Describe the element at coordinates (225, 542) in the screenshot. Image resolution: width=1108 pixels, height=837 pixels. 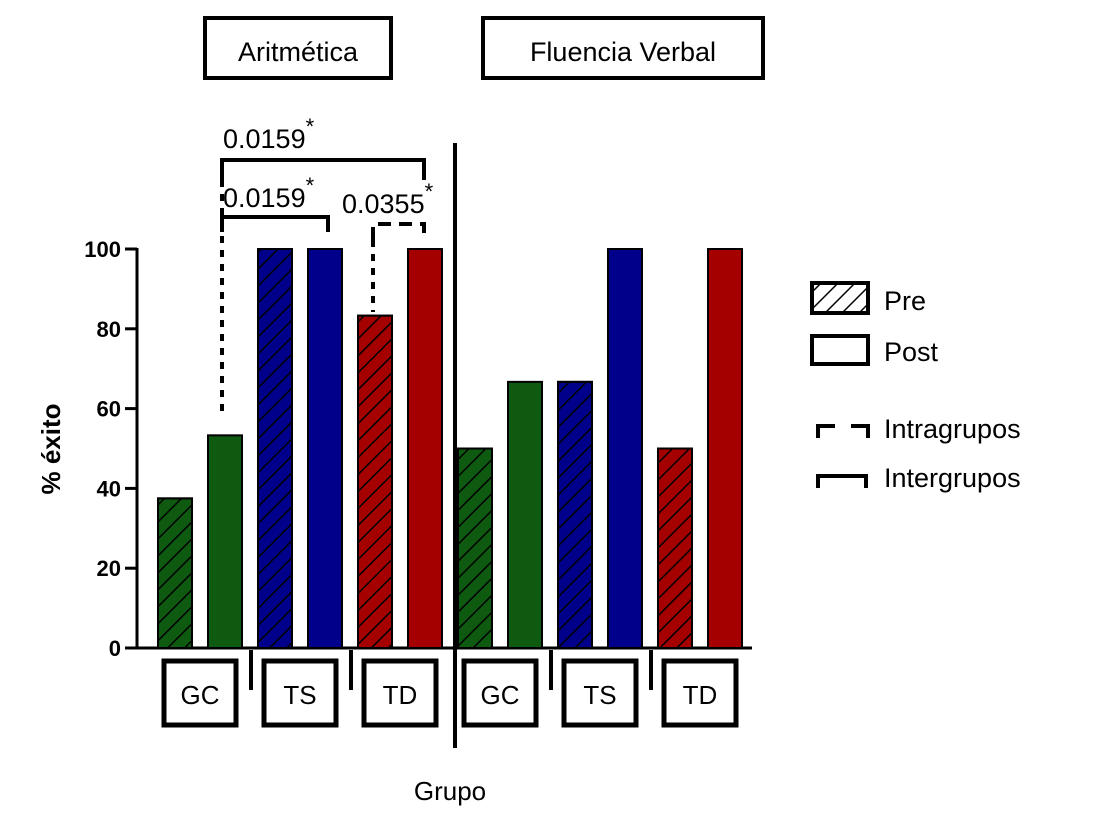
I see `bar-0-gc-post` at that location.